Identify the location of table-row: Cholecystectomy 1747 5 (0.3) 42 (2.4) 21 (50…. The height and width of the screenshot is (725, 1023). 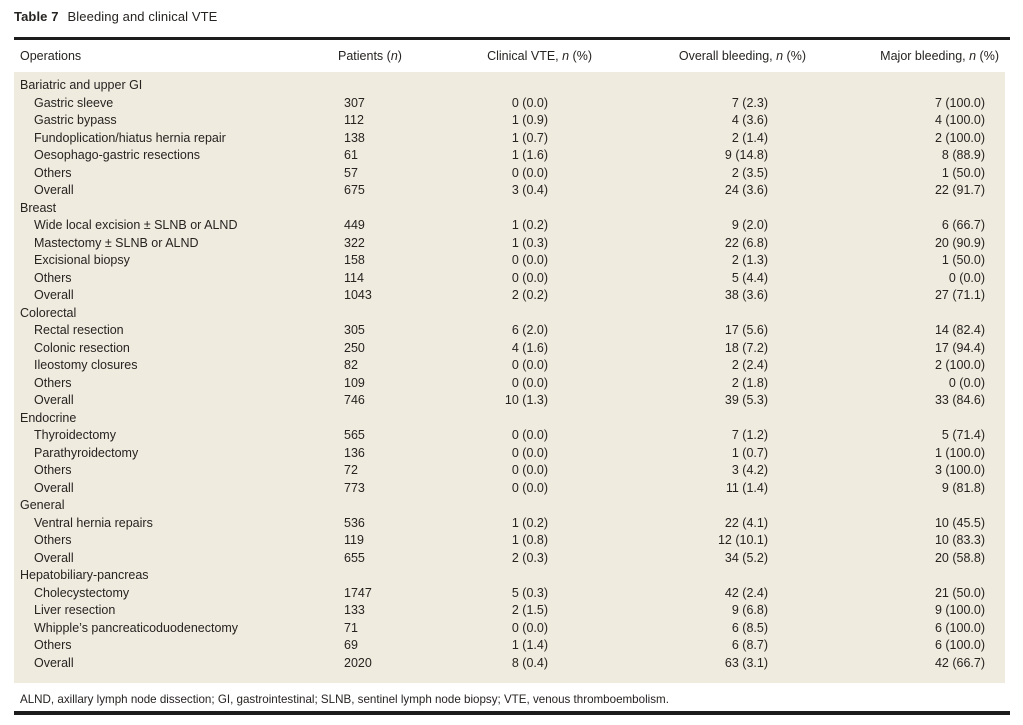
(509, 594).